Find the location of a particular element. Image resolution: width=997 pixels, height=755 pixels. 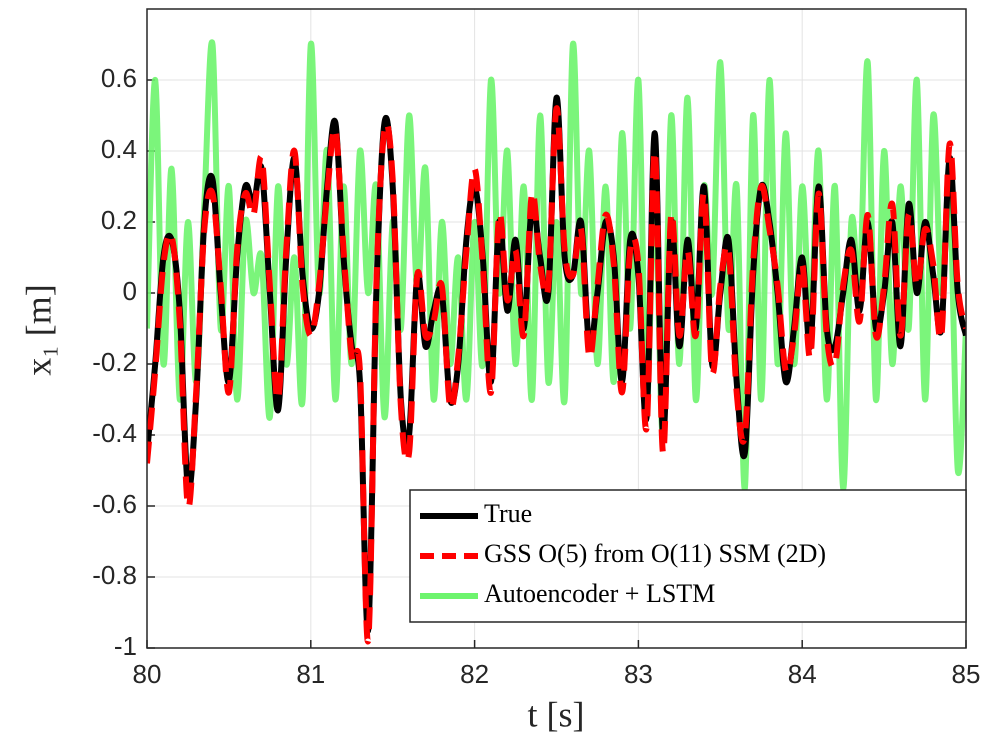

legend-label: GSS O(5) from O(11) SSM (2D) is located at coordinates (655, 553).